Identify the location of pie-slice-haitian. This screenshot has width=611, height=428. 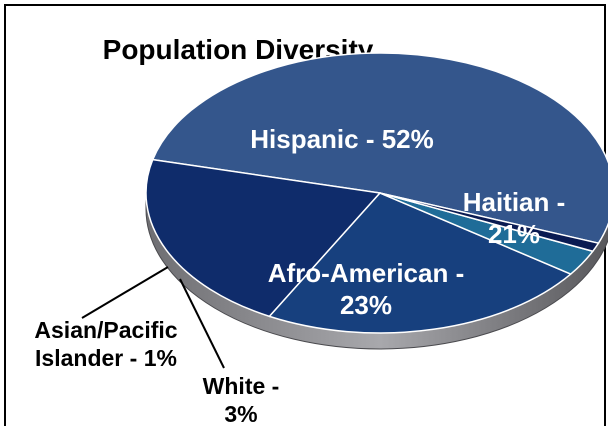
(263, 238).